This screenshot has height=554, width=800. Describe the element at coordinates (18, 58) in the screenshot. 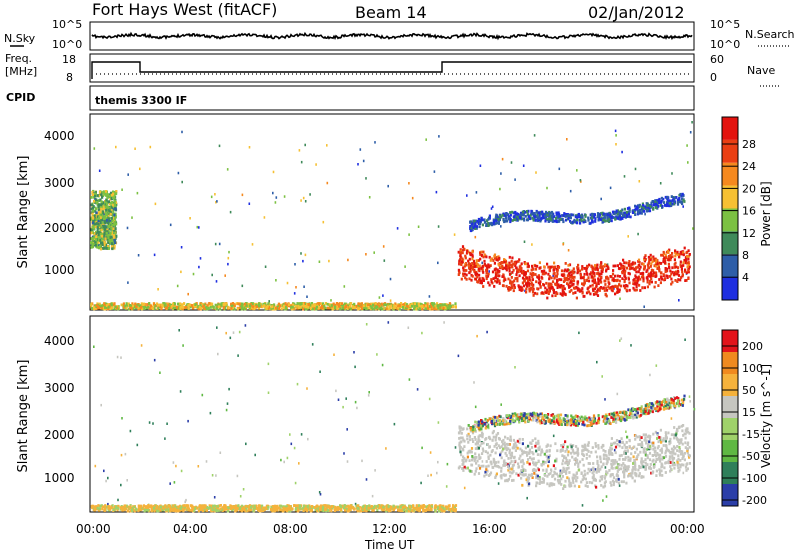

I see `freq-label-1: Freq.` at that location.